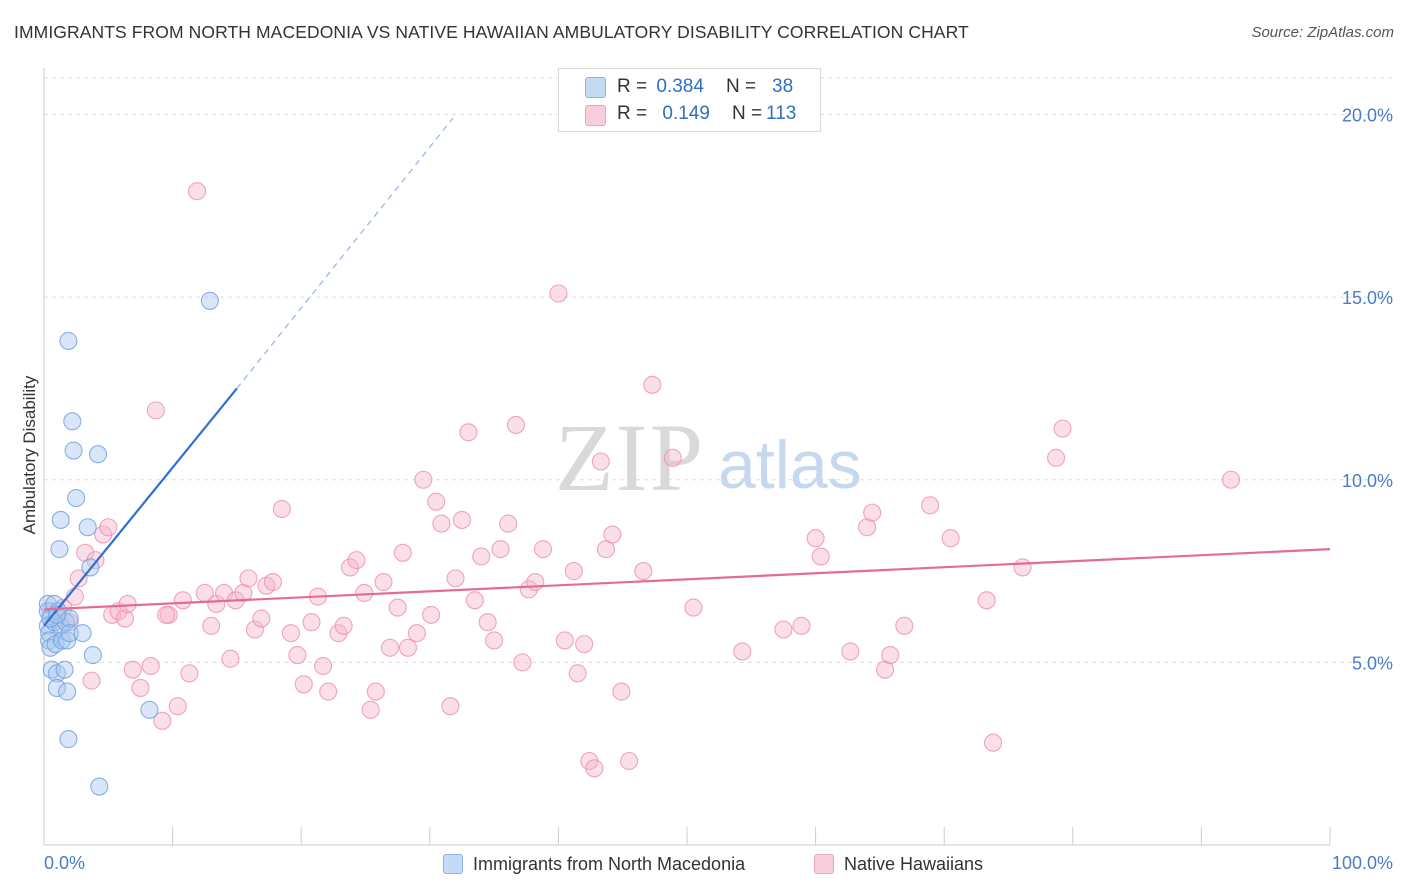 This screenshot has width=1406, height=892. Describe the element at coordinates (914, 863) in the screenshot. I see `series-label: Native Hawaiians` at that location.